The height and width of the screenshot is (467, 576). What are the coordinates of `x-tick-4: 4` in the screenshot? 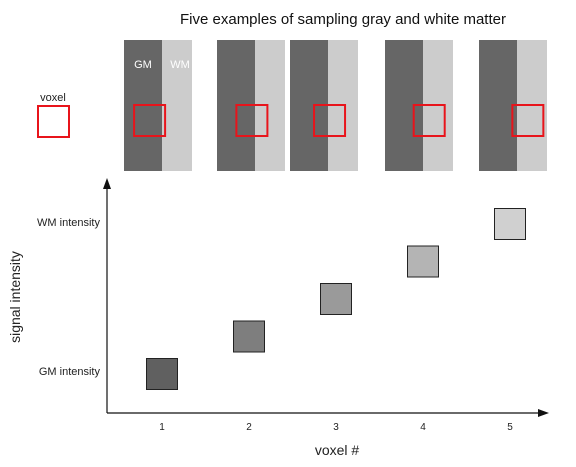 It's located at (423, 427).